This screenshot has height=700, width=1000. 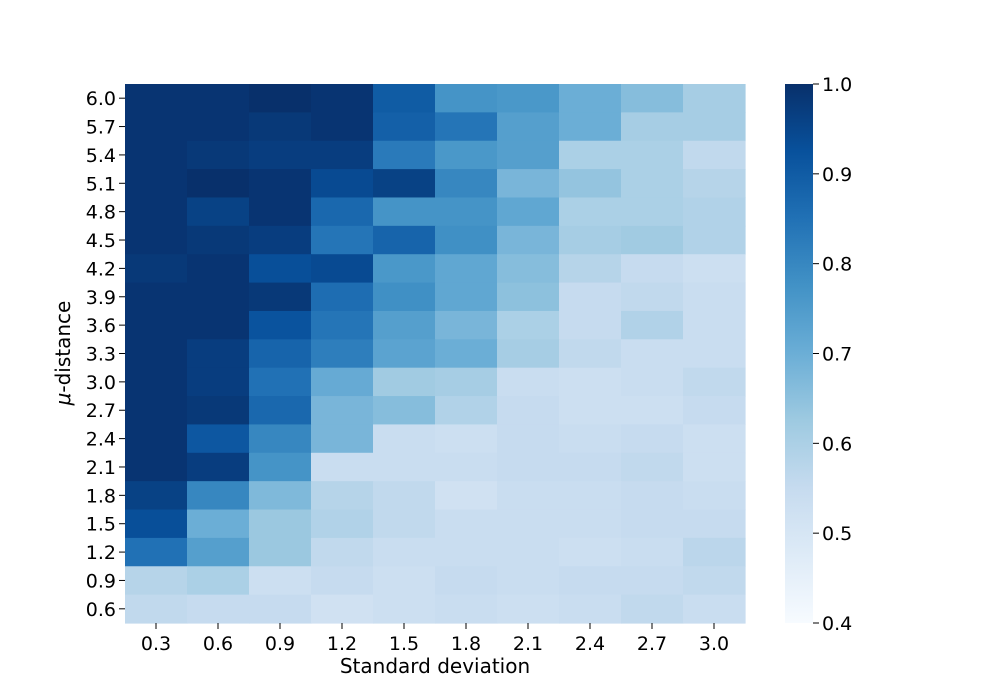 What do you see at coordinates (101, 496) in the screenshot?
I see `y-tick-label: 1.8` at bounding box center [101, 496].